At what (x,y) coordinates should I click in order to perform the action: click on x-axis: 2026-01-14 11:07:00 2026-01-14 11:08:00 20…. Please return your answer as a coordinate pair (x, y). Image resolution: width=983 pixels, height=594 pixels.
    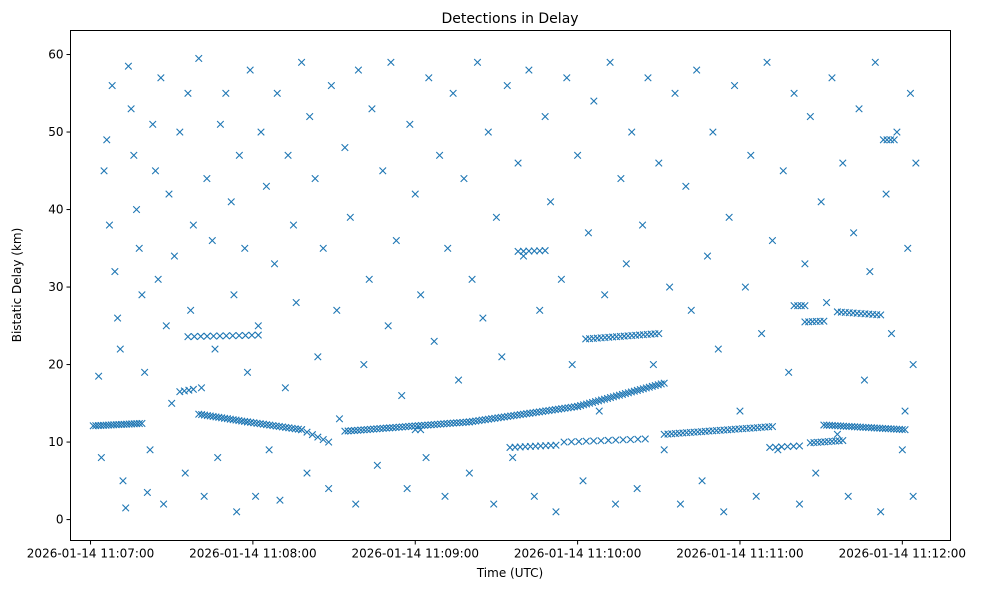
    Looking at the image, I should click on (496, 550).